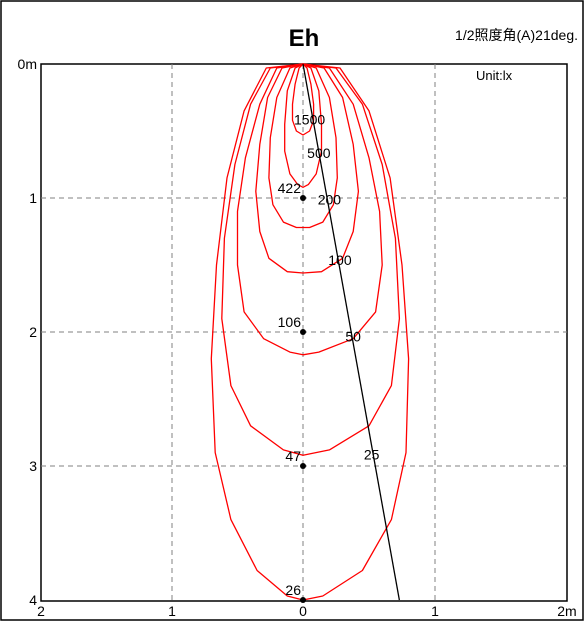 The image size is (584, 626). I want to click on y-tick-label: 4, so click(33, 600).